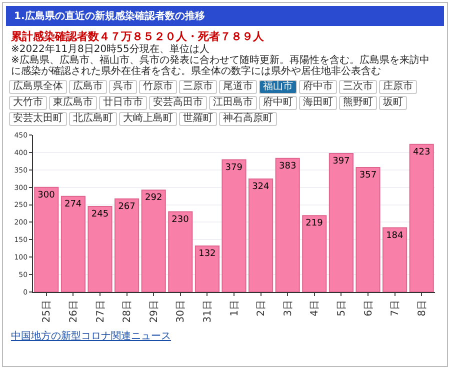 The image size is (450, 369). I want to click on data-label: 184, so click(395, 235).